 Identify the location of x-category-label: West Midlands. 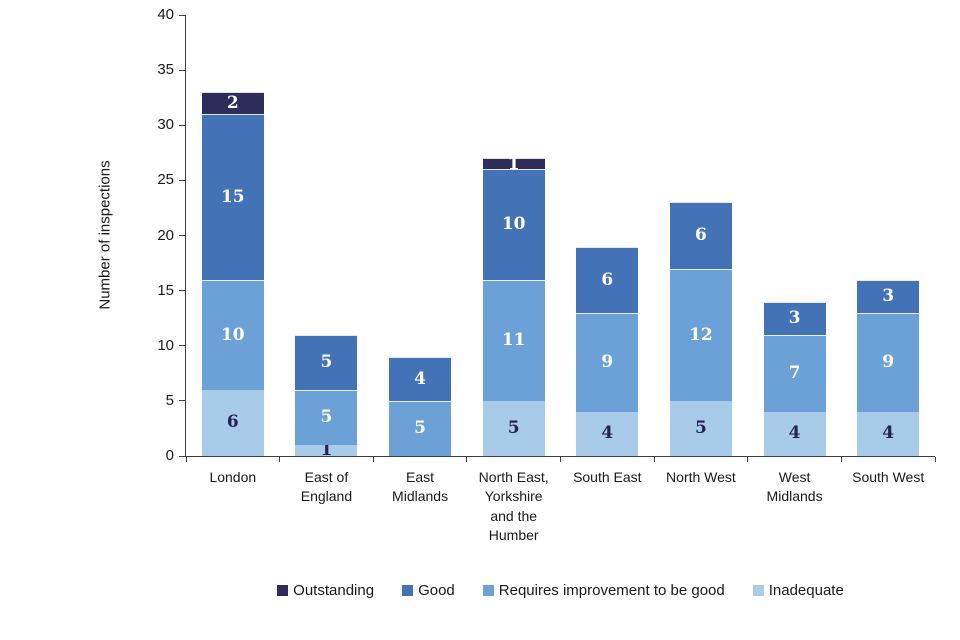
(794, 487).